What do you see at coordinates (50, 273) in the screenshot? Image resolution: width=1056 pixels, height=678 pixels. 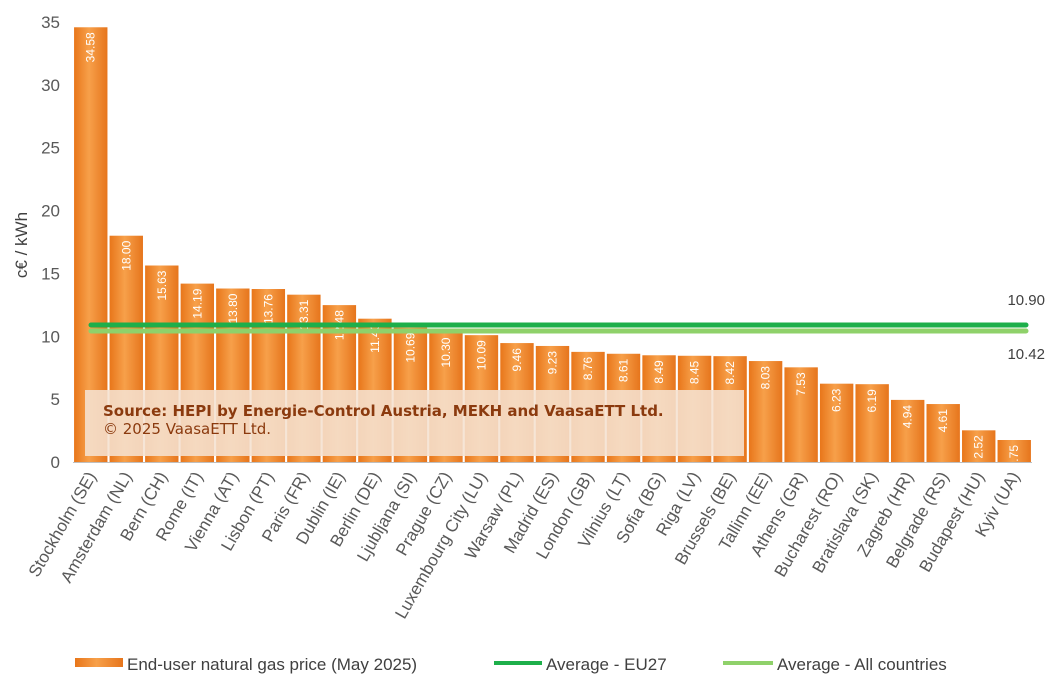 I see `y-tick-label: 15` at bounding box center [50, 273].